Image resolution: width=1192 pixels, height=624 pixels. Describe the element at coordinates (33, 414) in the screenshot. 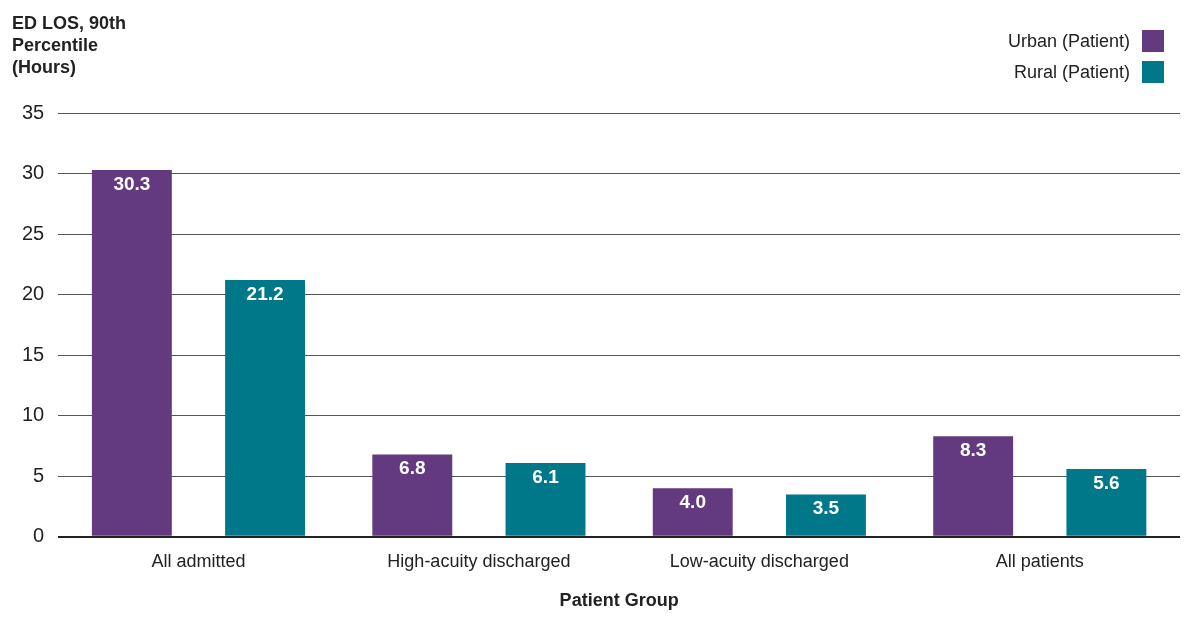

I see `y-tick-label: 10` at that location.